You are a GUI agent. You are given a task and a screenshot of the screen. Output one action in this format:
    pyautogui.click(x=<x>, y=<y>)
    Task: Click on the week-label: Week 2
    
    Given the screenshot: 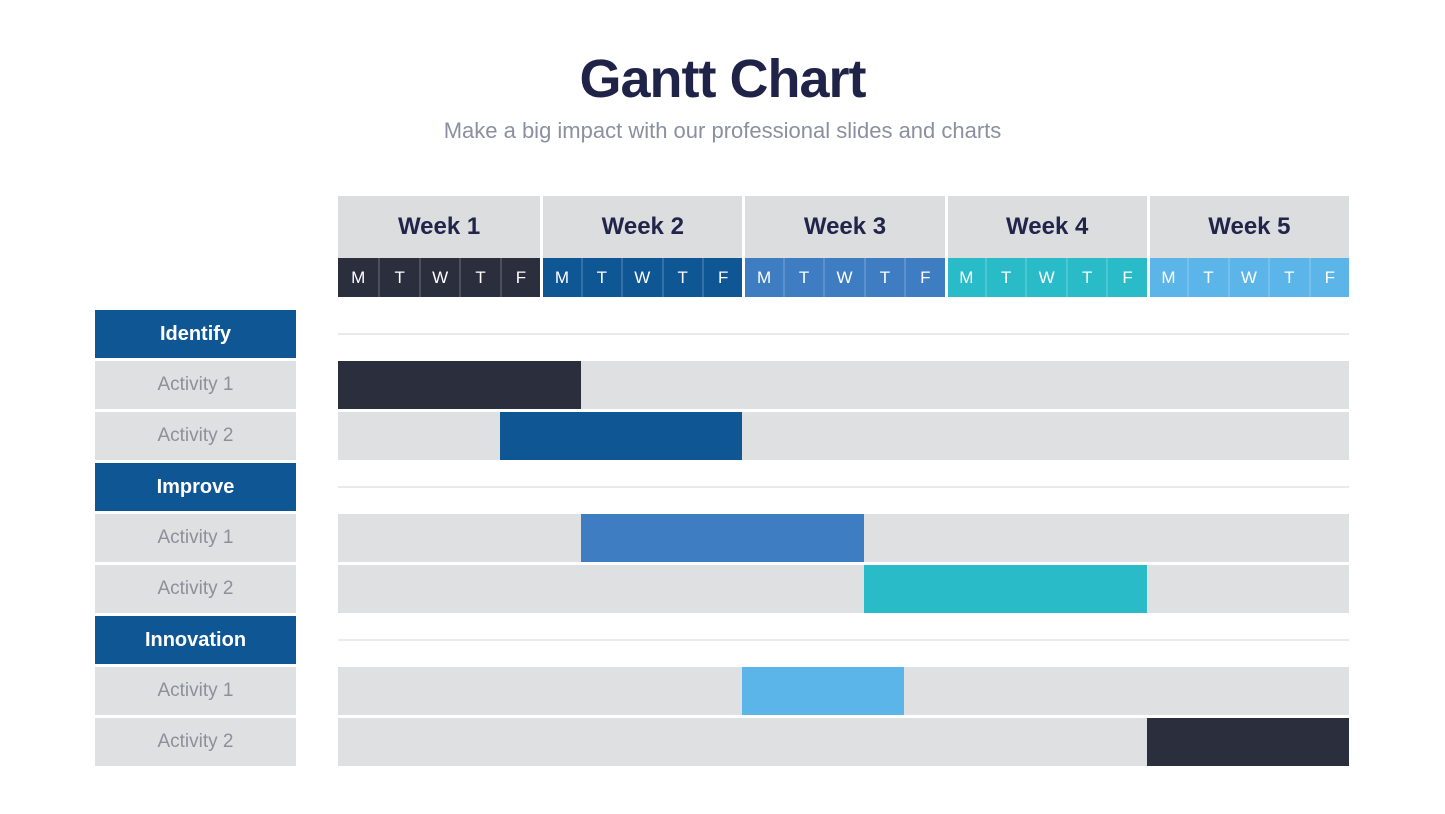 What is the action you would take?
    pyautogui.click(x=642, y=226)
    